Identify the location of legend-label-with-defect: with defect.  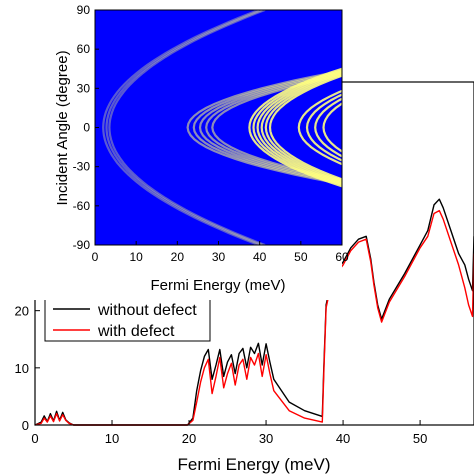
(136, 331).